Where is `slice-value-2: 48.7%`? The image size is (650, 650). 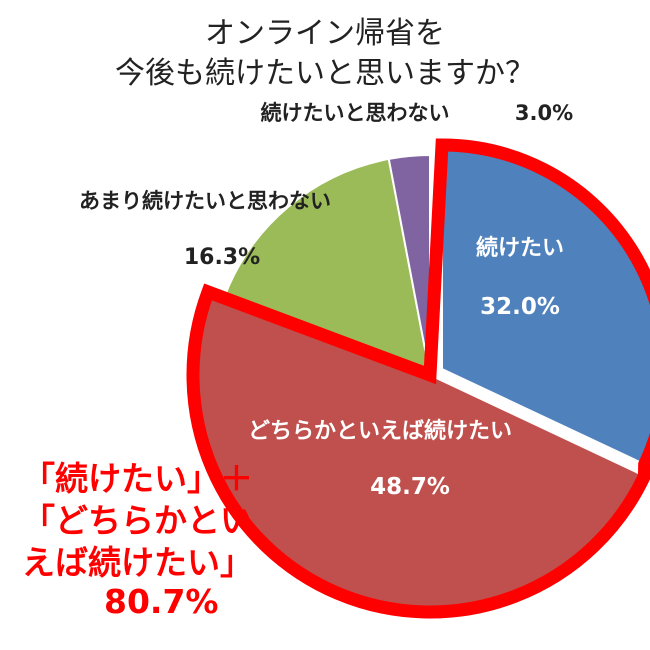 slice-value-2: 48.7% is located at coordinates (410, 487).